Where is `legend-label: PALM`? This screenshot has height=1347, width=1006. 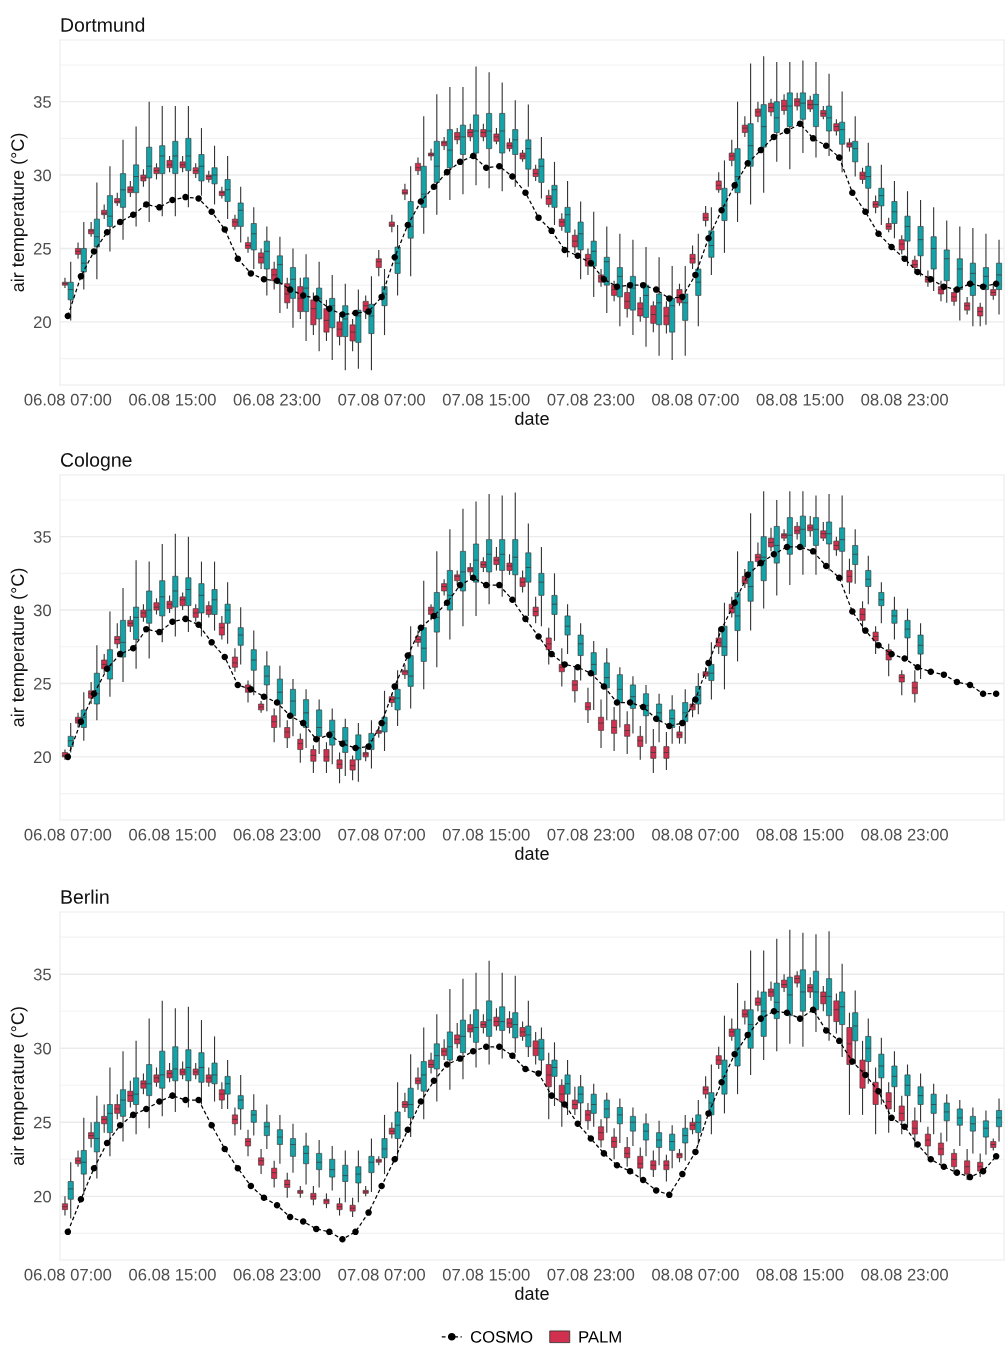 legend-label: PALM is located at coordinates (600, 1337).